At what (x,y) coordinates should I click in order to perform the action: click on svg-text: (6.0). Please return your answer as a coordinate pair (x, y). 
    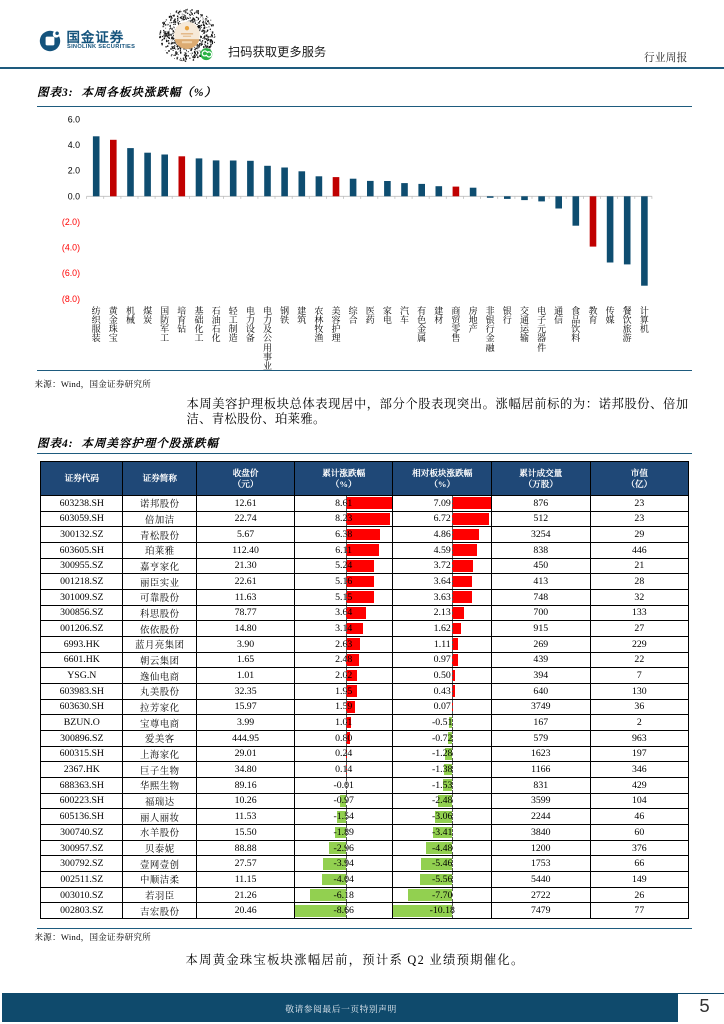
    Looking at the image, I should click on (71, 273).